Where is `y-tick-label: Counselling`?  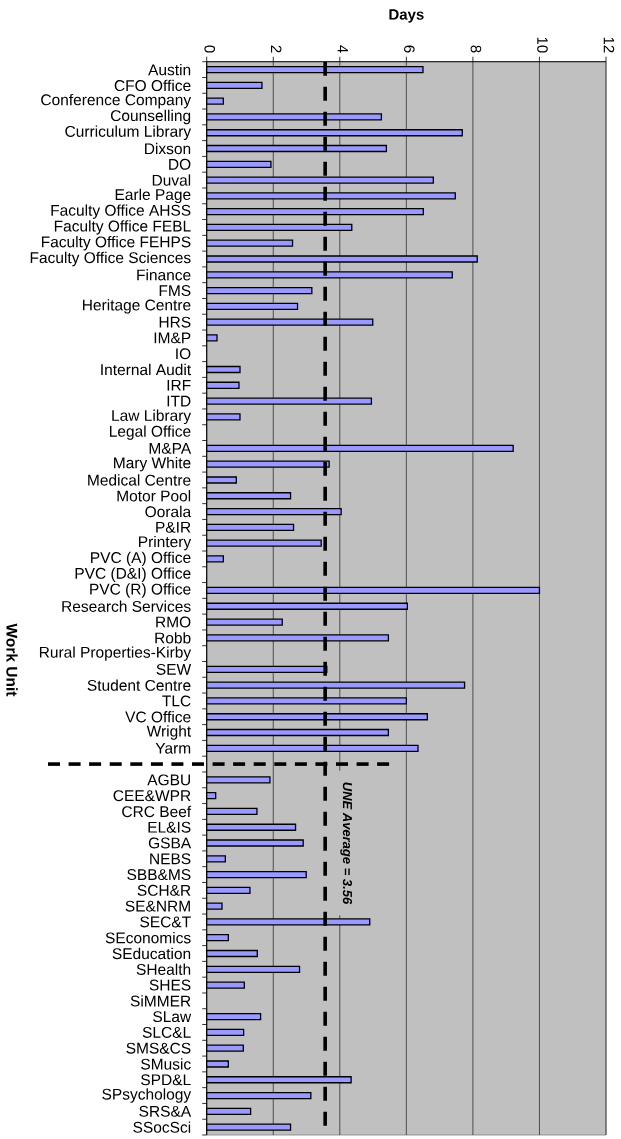 y-tick-label: Counselling is located at coordinates (150, 117).